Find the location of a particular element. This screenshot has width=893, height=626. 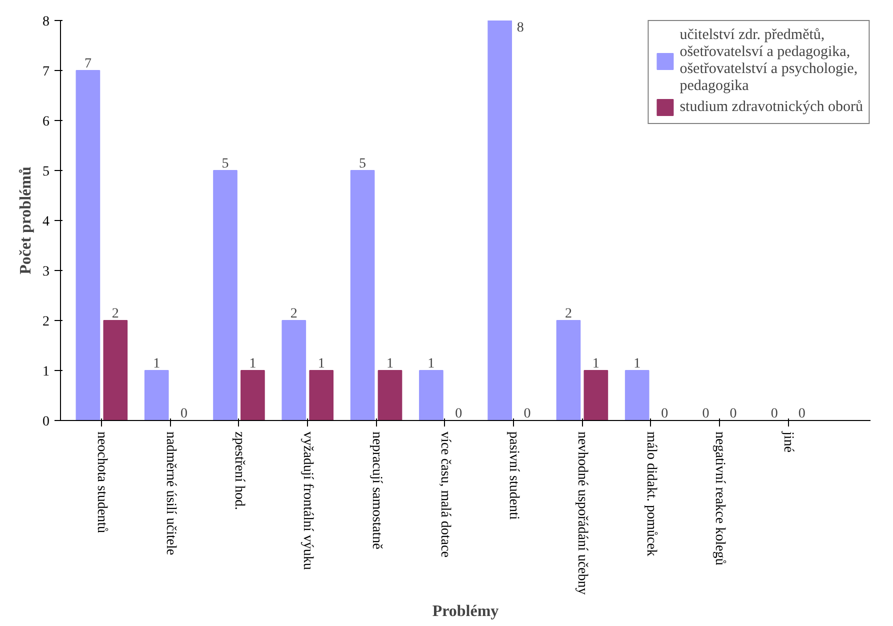

y-tick-label: 3 is located at coordinates (46, 272).